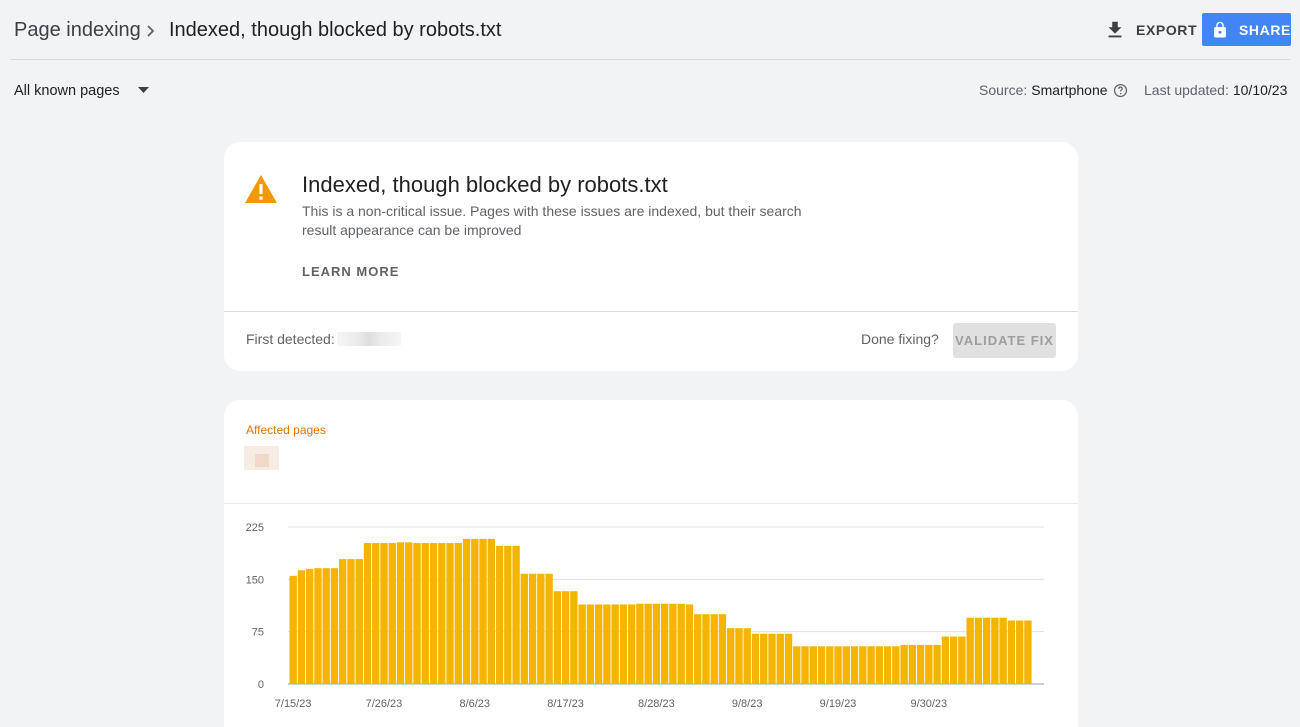 This screenshot has height=727, width=1300. What do you see at coordinates (293, 704) in the screenshot?
I see `x-tick-label: 7/15/23` at bounding box center [293, 704].